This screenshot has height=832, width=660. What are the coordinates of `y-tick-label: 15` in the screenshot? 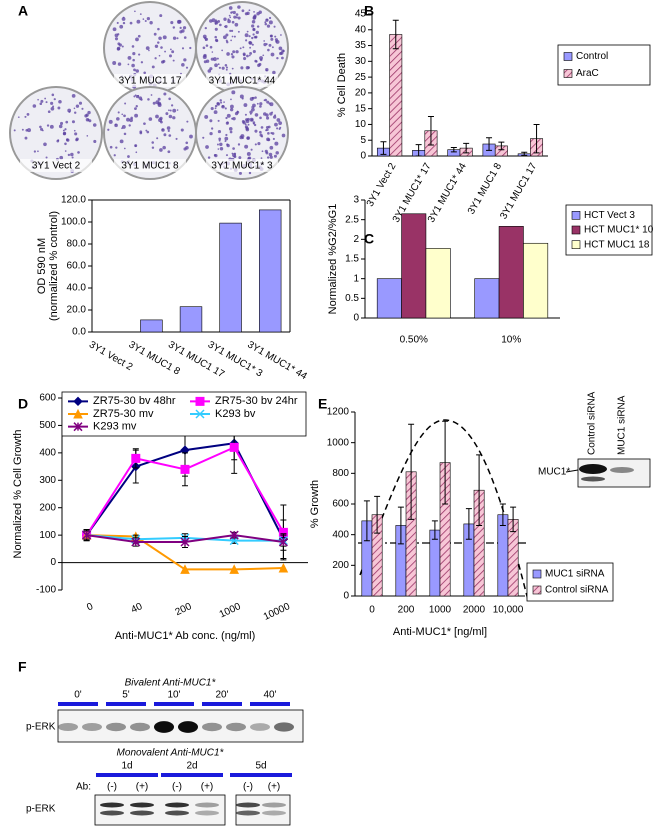 It's located at (361, 108).